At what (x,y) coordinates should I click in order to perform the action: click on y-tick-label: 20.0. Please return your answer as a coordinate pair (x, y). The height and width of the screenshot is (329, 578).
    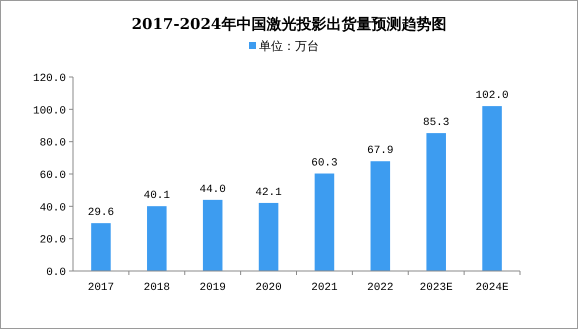
    Looking at the image, I should click on (53, 240).